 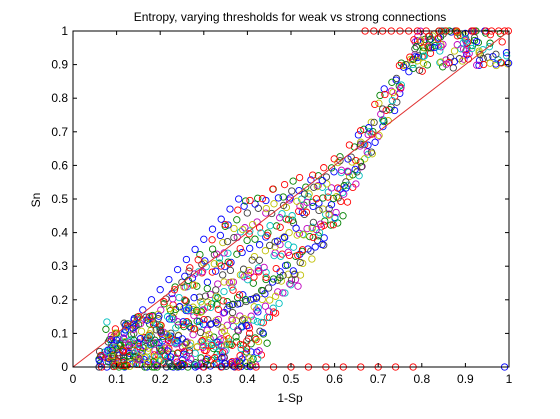 What do you see at coordinates (465, 379) in the screenshot?
I see `x-tick-label: 0.9` at bounding box center [465, 379].